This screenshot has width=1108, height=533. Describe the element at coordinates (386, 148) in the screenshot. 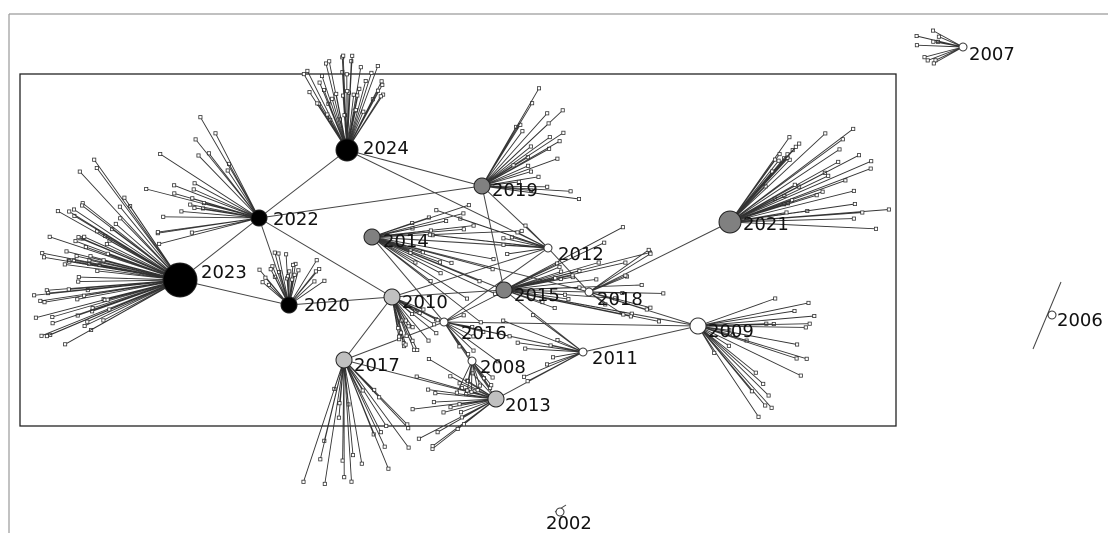

I see `hub-label-2024: 2024` at that location.